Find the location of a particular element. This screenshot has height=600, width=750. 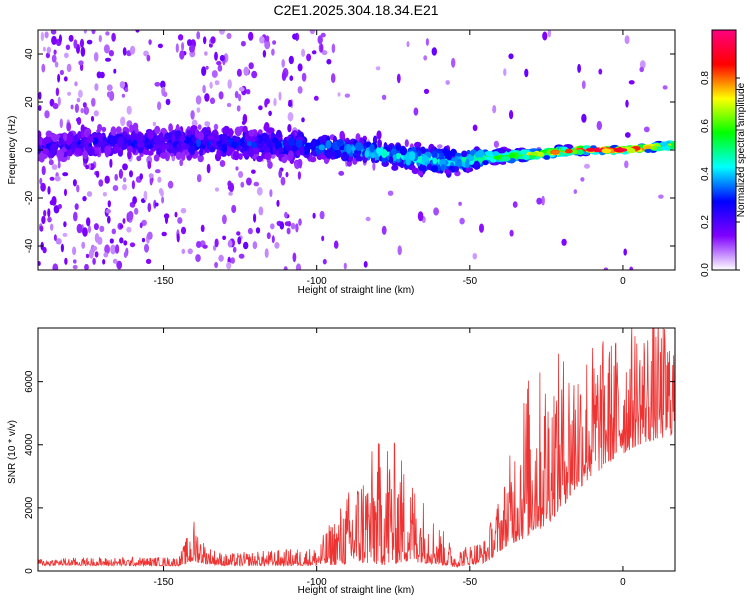

snr-x-tick-label: 0 is located at coordinates (623, 582).